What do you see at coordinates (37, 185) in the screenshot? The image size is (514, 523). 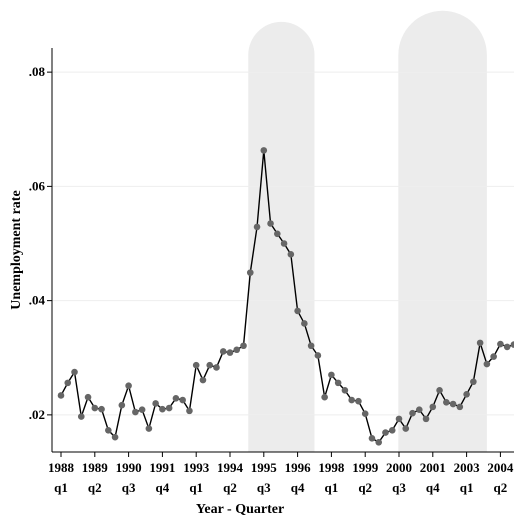 I see `y-tick-label: .06` at bounding box center [37, 185].